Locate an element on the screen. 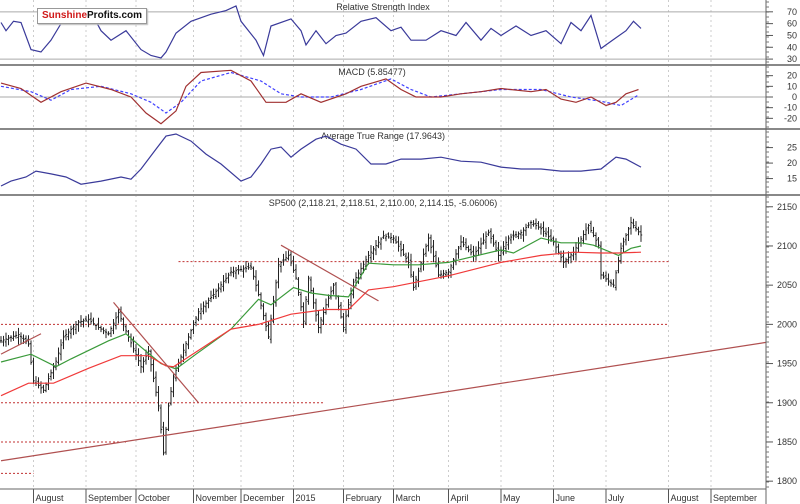 The height and width of the screenshot is (504, 800). trendline is located at coordinates (21, 344).